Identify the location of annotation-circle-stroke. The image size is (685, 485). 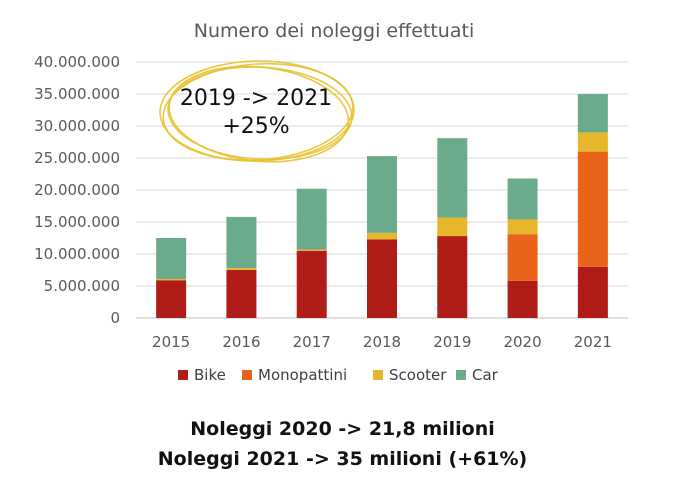
(259, 114).